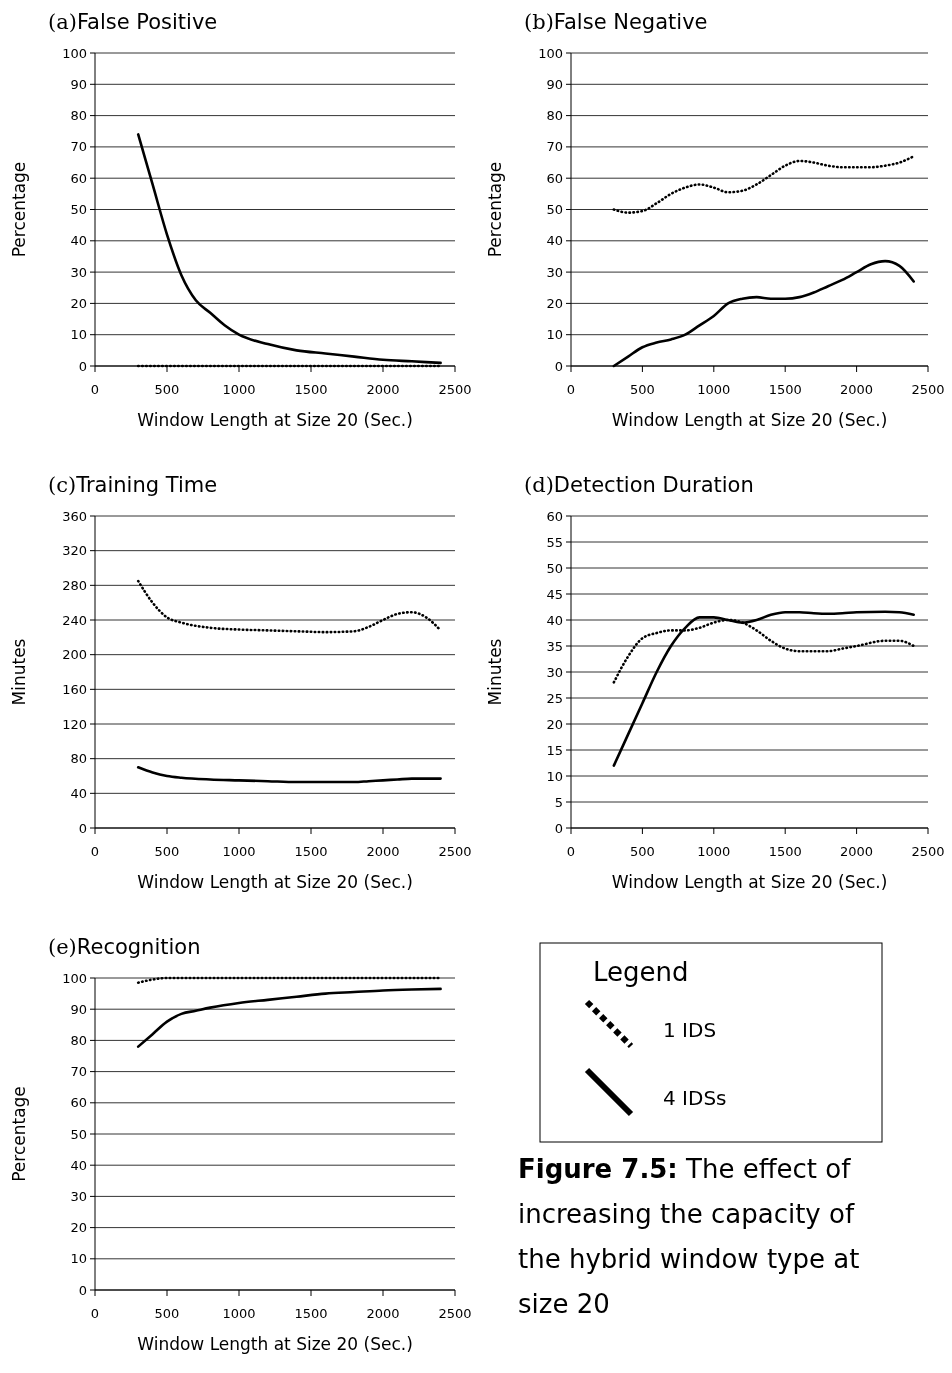 The height and width of the screenshot is (1373, 952). I want to click on y-tick-label: 120, so click(74, 724).